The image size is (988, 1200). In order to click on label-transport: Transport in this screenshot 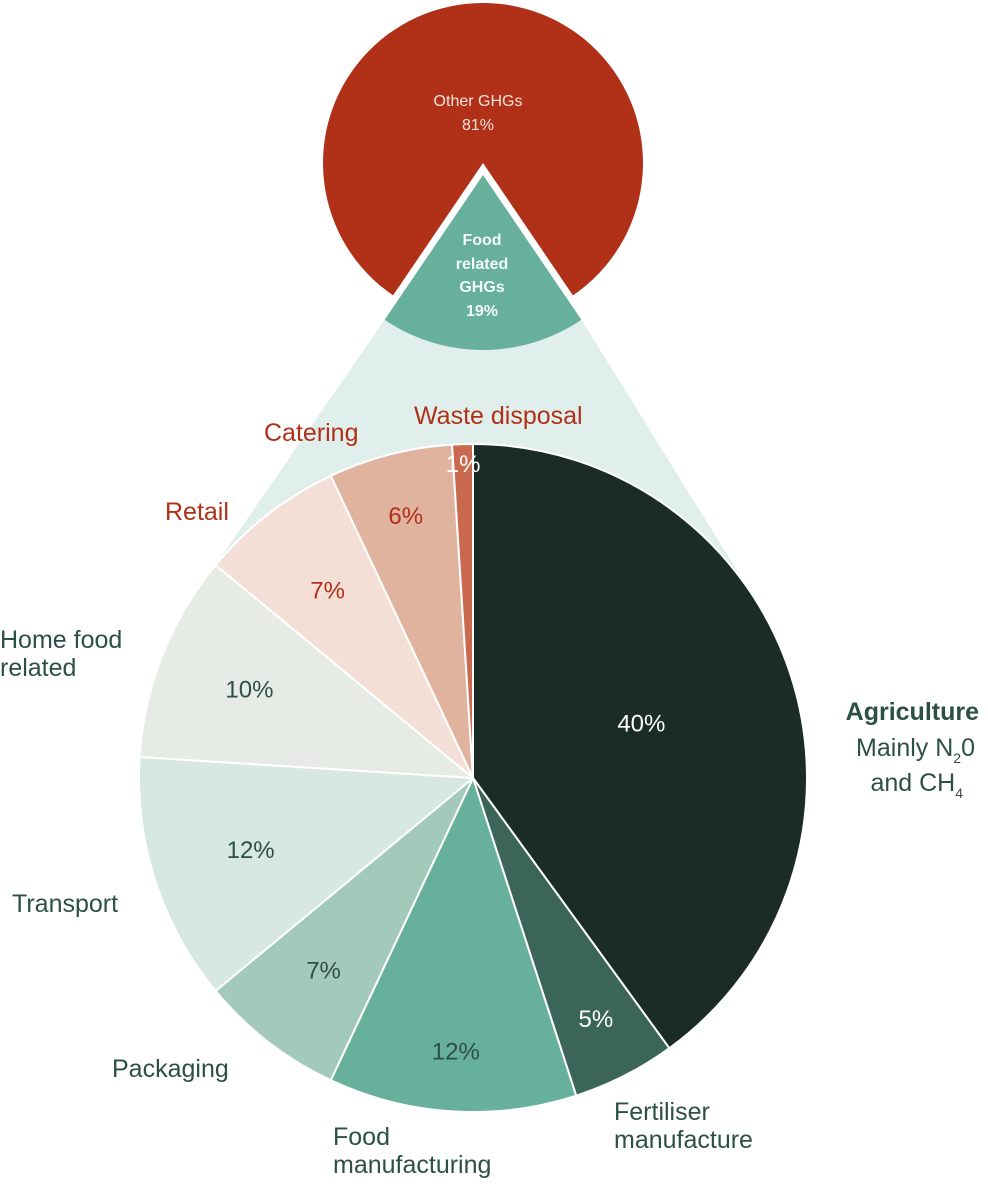, I will do `click(65, 904)`.